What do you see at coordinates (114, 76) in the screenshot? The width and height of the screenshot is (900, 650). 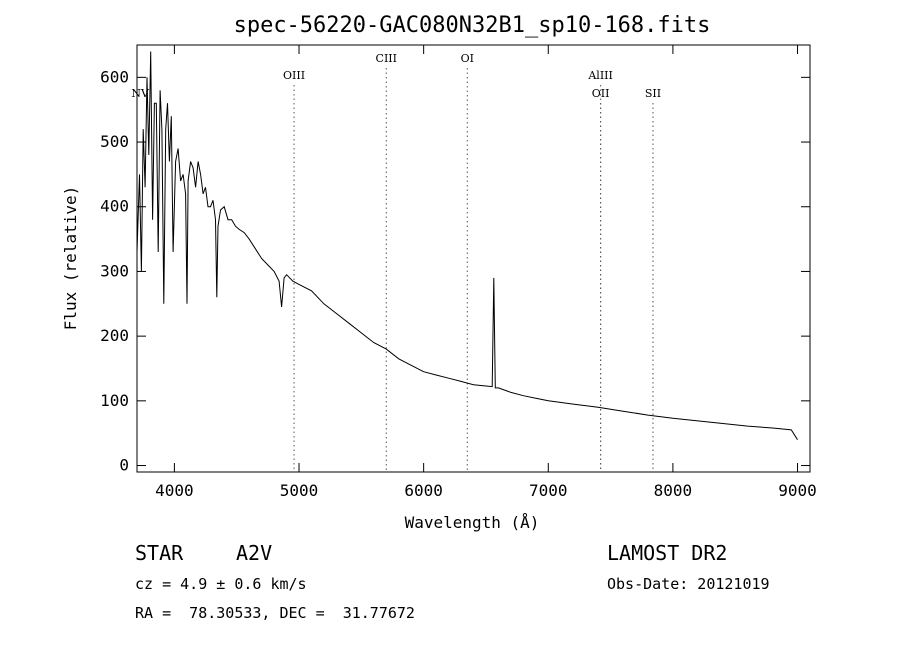 I see `y-tick-label: 600` at bounding box center [114, 76].